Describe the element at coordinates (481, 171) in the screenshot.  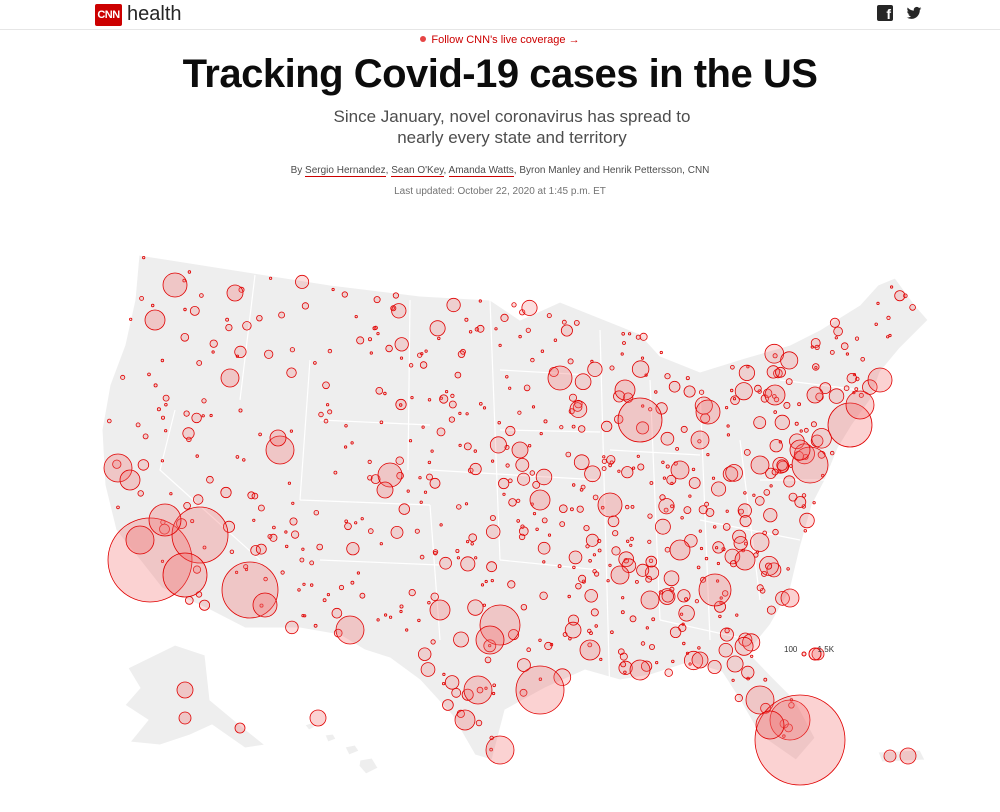
I see `author-link: Amanda Watts` at that location.